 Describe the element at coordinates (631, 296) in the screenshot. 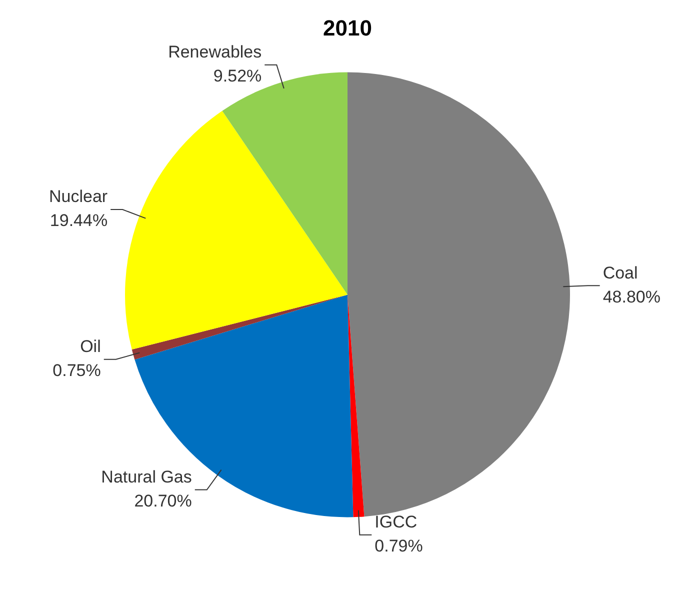

I see `data-label: 48.80%` at that location.